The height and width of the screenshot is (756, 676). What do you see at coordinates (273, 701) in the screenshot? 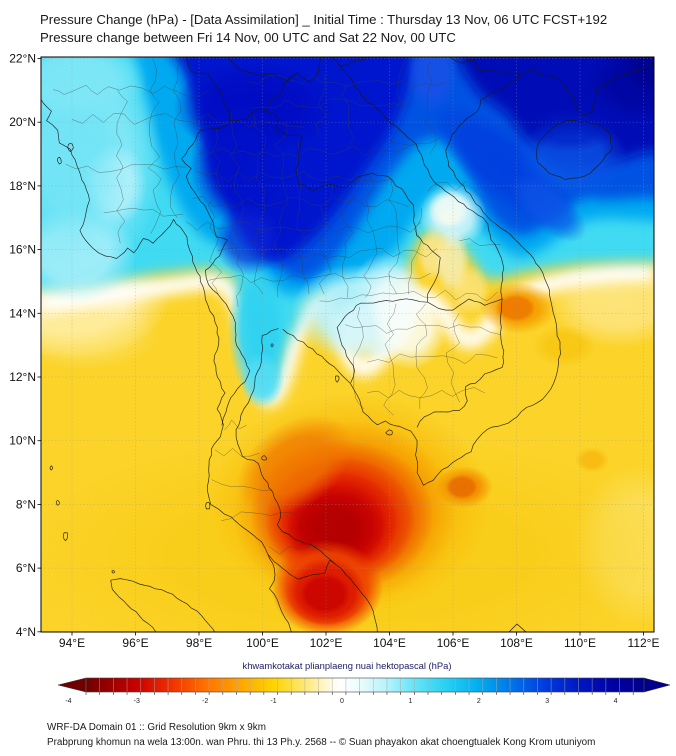
I see `svg-text: -1` at bounding box center [273, 701].